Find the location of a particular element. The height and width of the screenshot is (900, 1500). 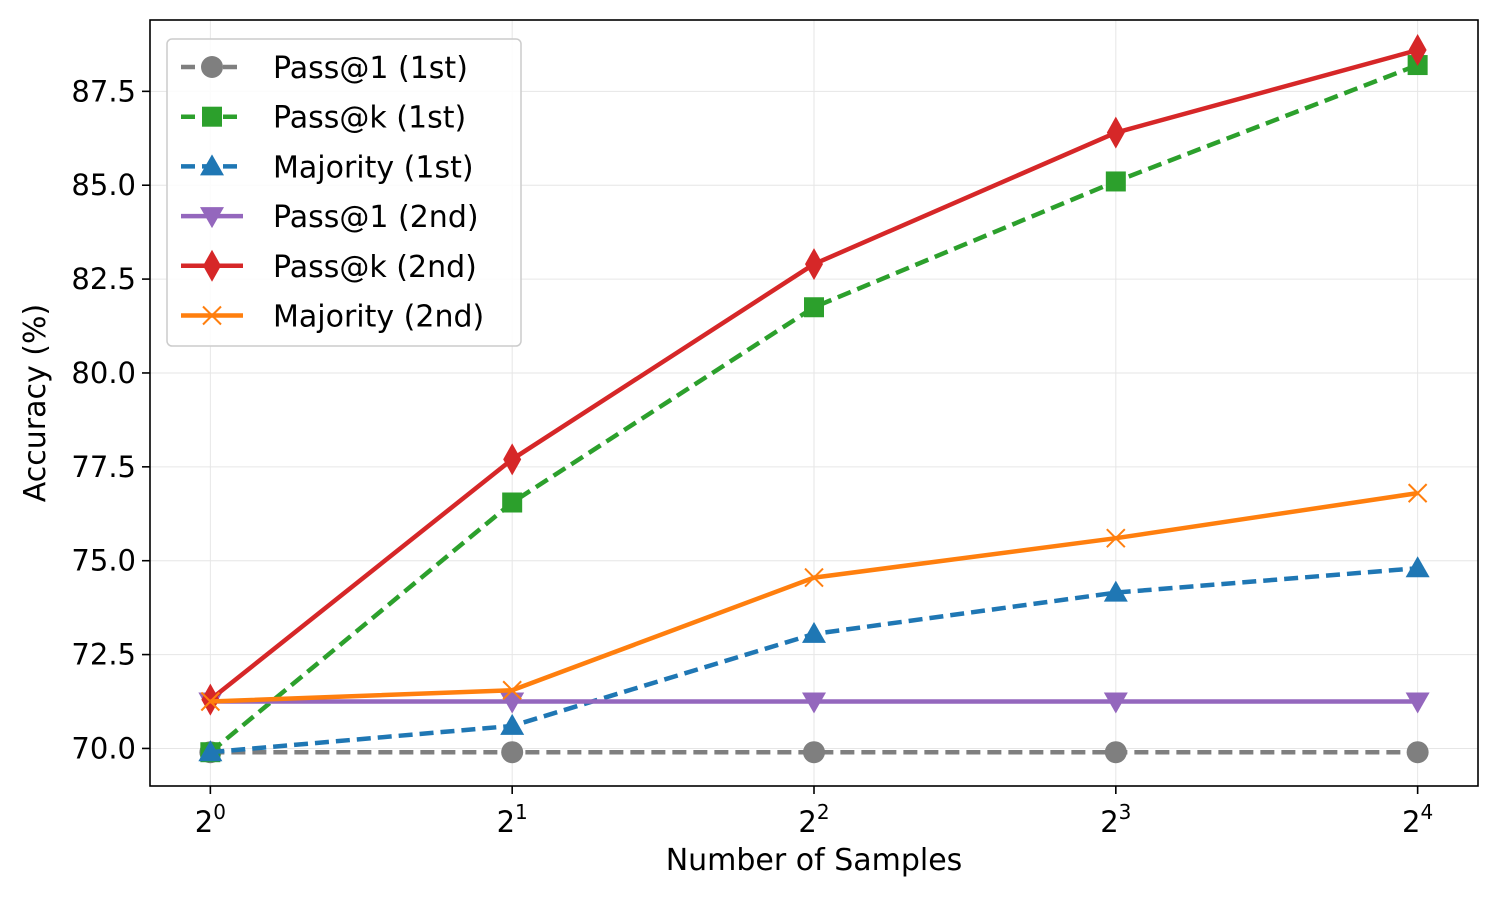

y-tick-label: 77.5 is located at coordinates (103, 467).